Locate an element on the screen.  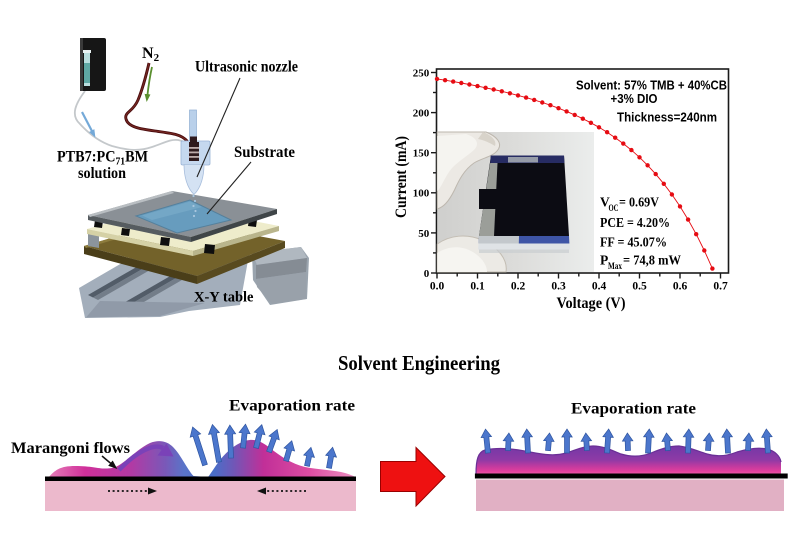
svg-text: Ultrasonic nozzle is located at coordinates (246, 67).